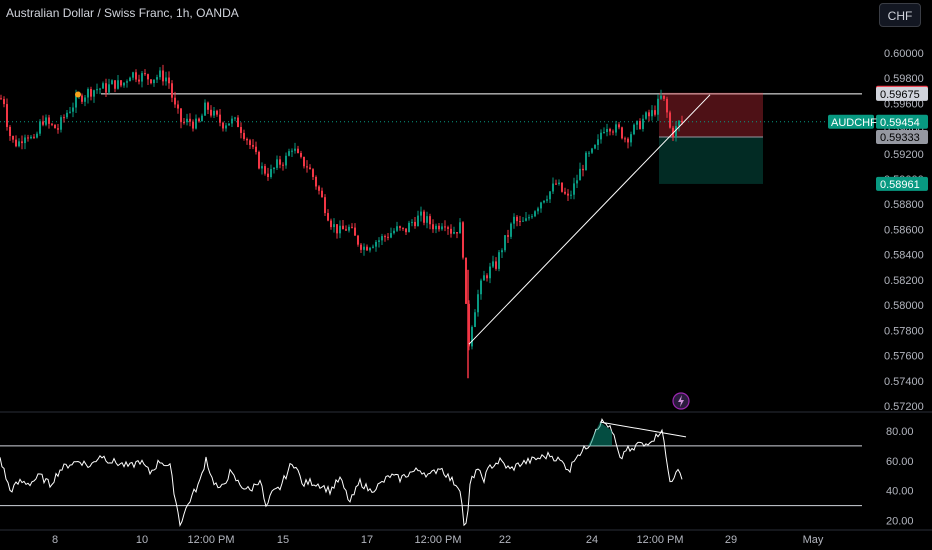 This screenshot has height=550, width=932. What do you see at coordinates (904, 407) in the screenshot?
I see `price-axis-tick: 0.57200` at bounding box center [904, 407].